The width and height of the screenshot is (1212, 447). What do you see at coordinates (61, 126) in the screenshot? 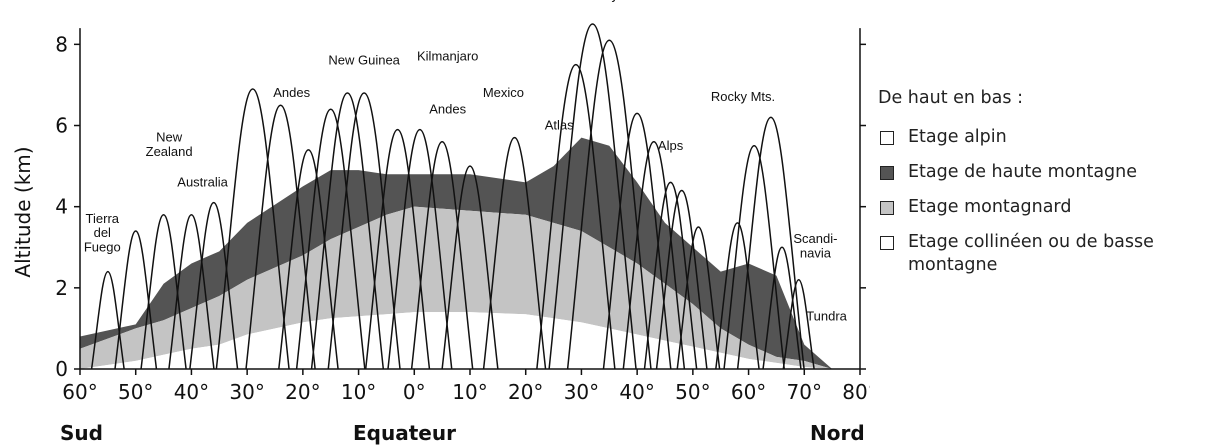
I see `y-tick-label: 6` at bounding box center [61, 126].